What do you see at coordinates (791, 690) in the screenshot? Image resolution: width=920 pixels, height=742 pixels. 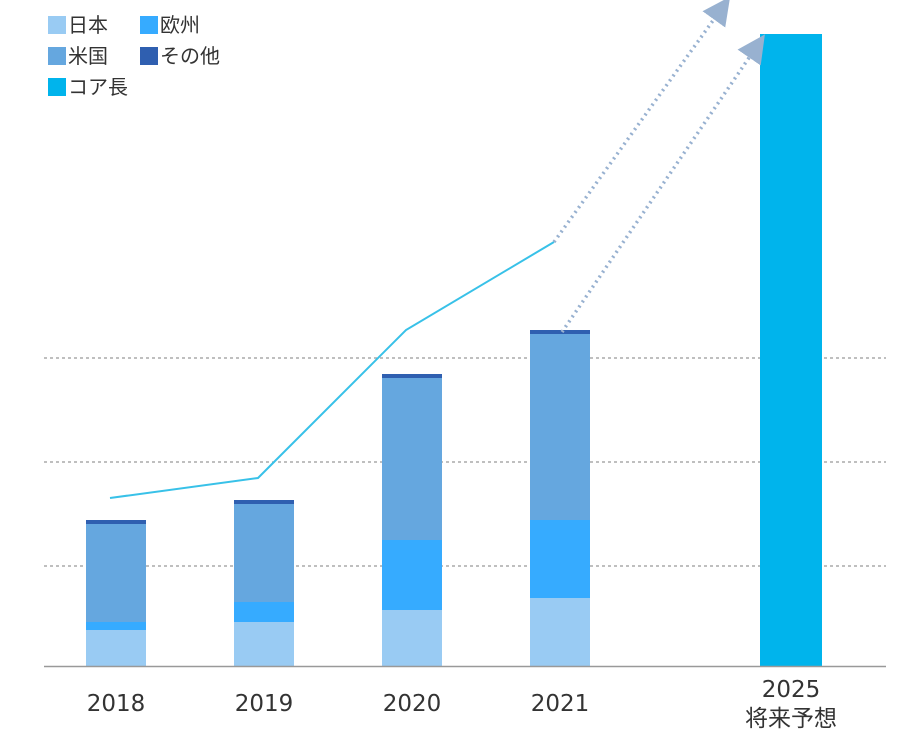 I see `tick-label-projection-1: 2025` at bounding box center [791, 690].